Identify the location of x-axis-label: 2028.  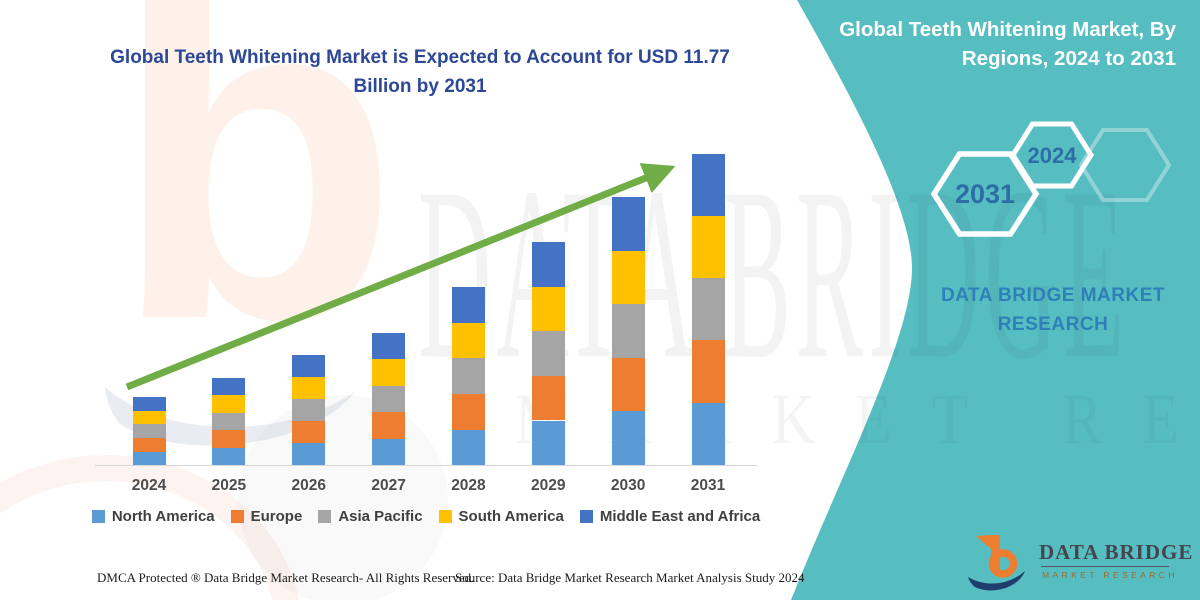
(468, 485).